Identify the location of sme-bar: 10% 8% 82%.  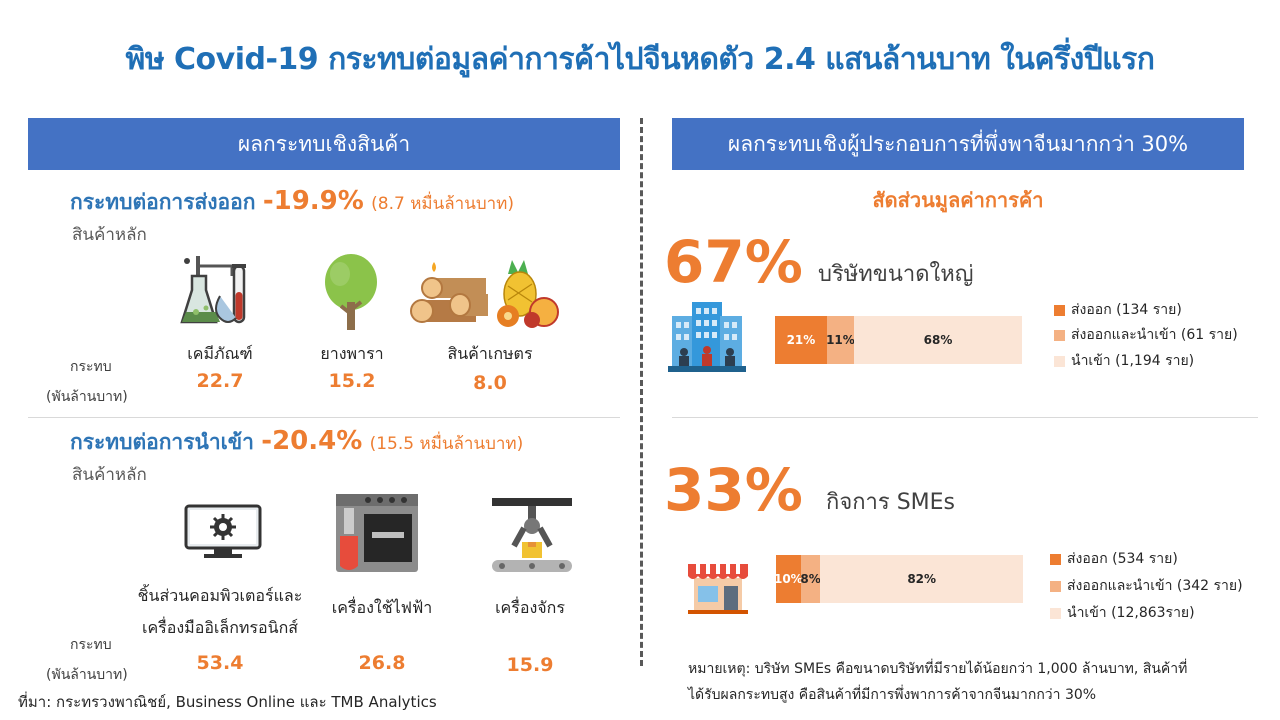
(898, 579).